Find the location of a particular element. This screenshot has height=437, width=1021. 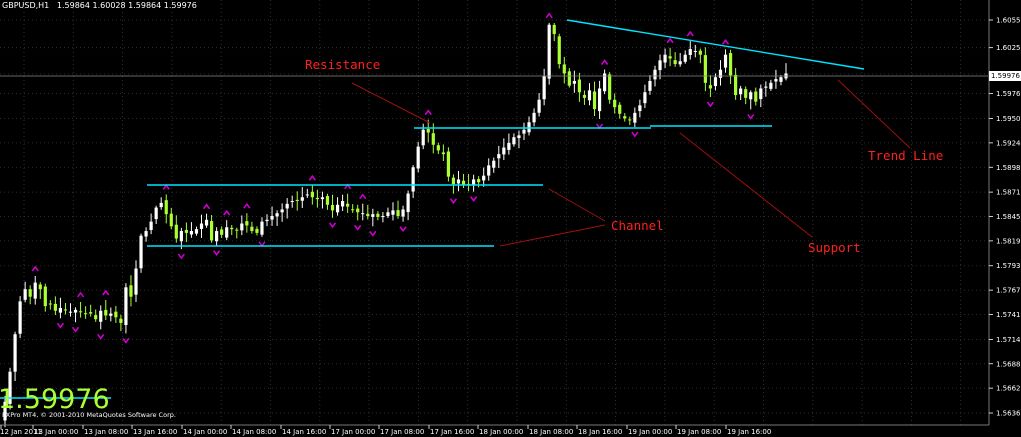

y-tick-label: 1.58455 is located at coordinates (1008, 217).